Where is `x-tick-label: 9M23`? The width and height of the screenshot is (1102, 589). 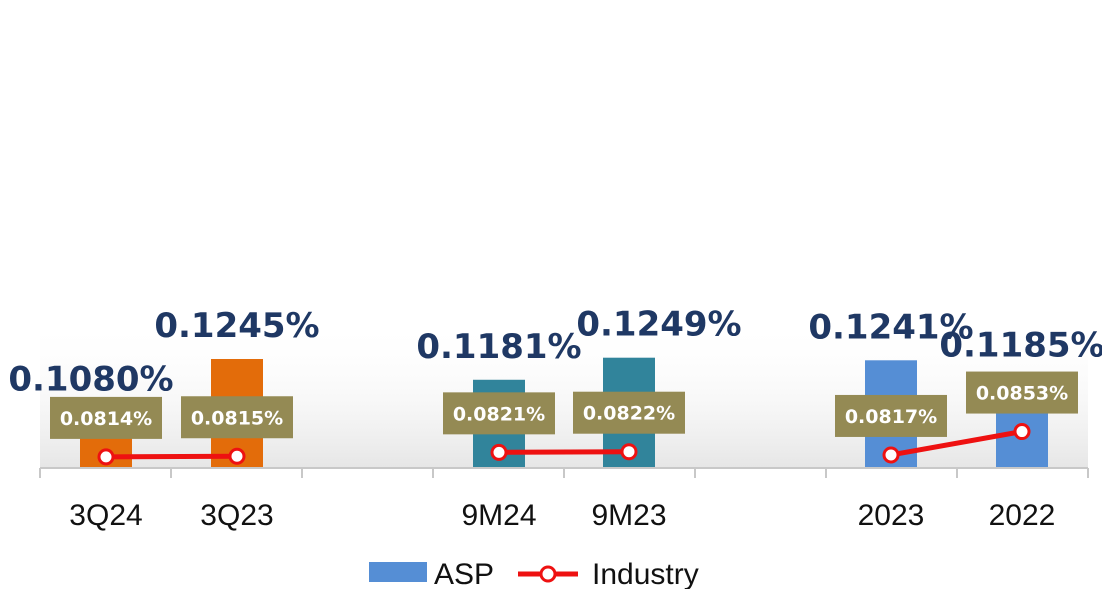
x-tick-label: 9M23 is located at coordinates (628, 515).